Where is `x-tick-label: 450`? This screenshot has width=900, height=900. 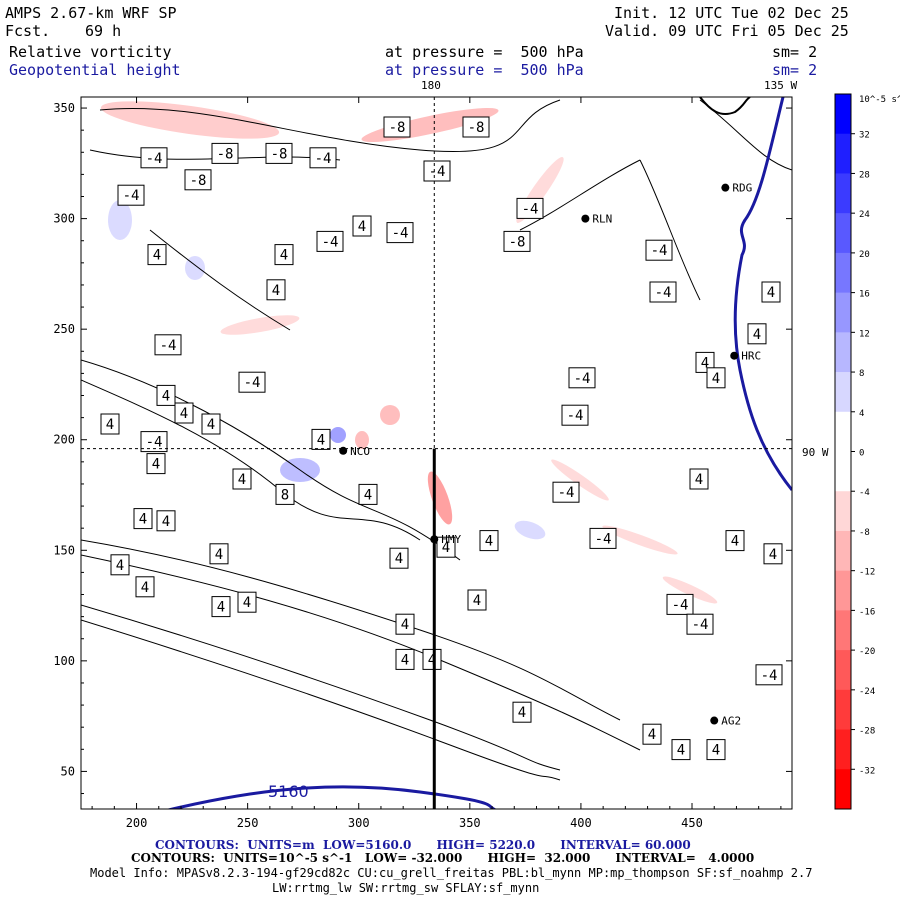
x-tick-label: 450 is located at coordinates (692, 823).